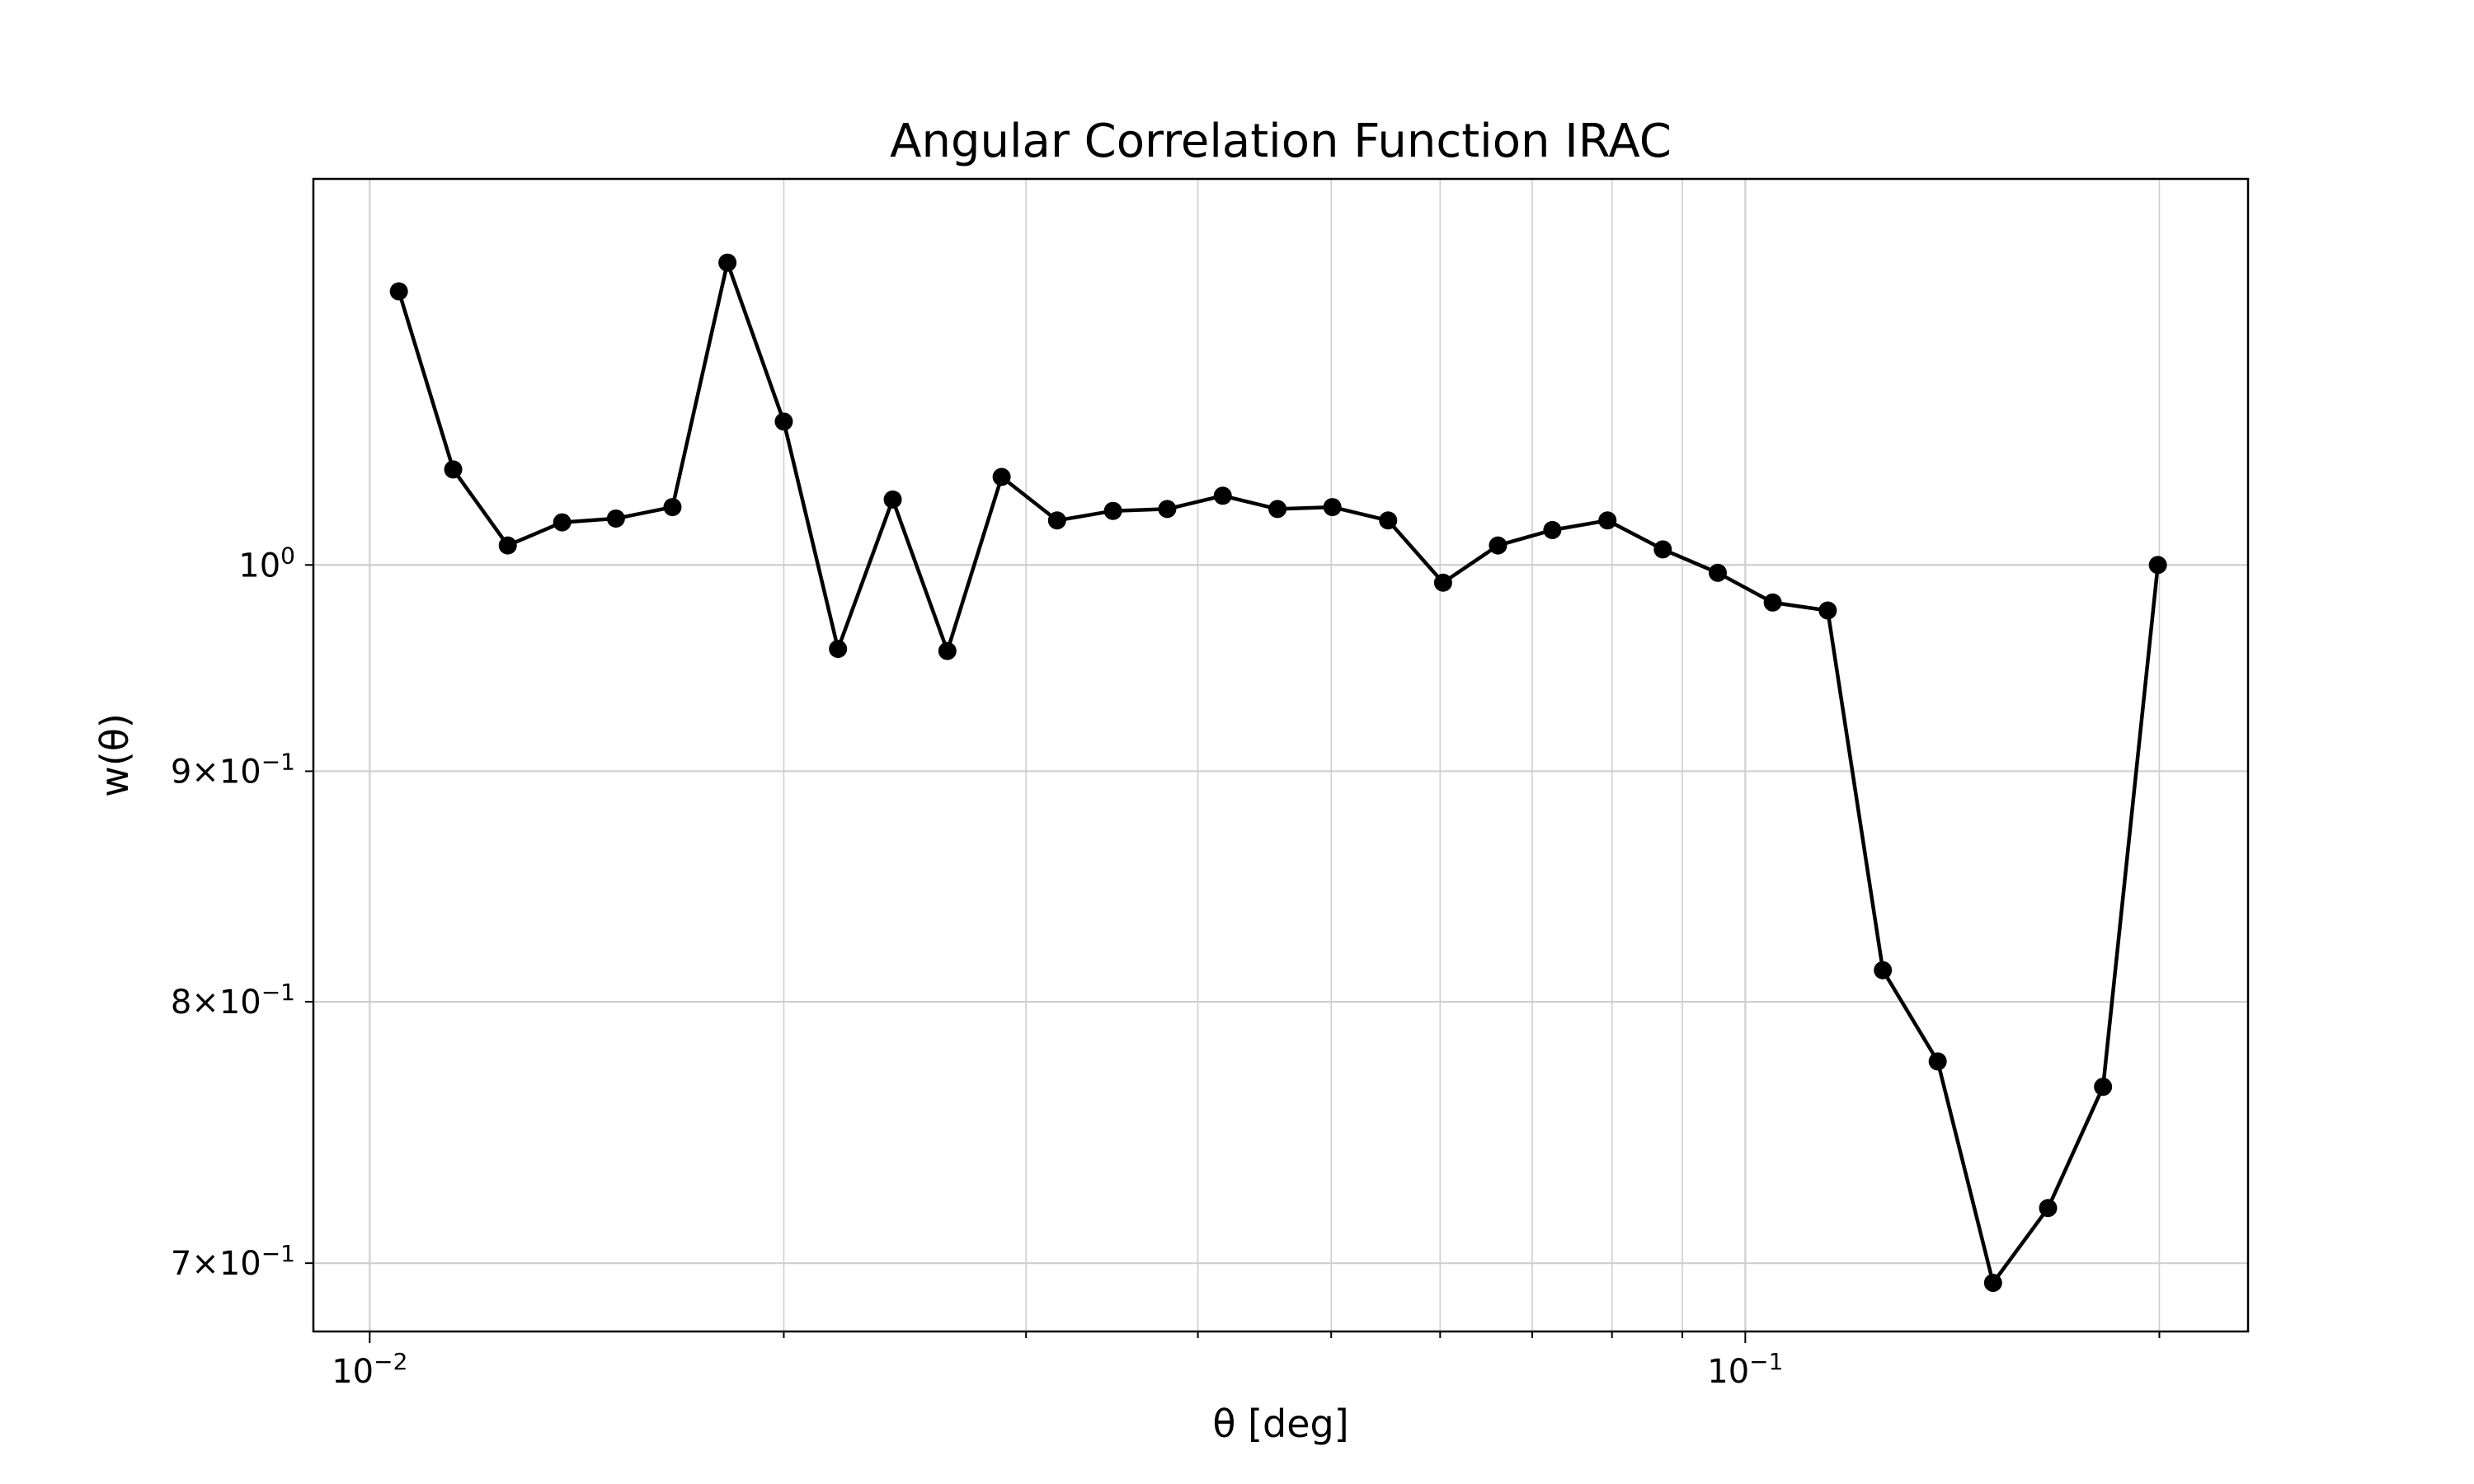  What do you see at coordinates (1246, 1361) in the screenshot?
I see `x-ticks: 10⁻² 10⁻¹` at bounding box center [1246, 1361].